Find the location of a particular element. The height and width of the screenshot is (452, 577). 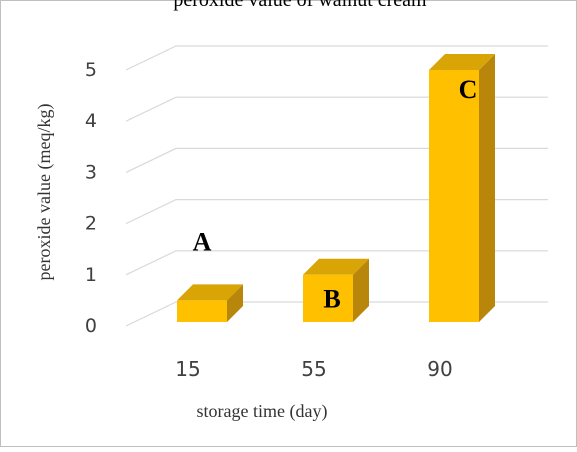

bar-55: B is located at coordinates (336, 290).